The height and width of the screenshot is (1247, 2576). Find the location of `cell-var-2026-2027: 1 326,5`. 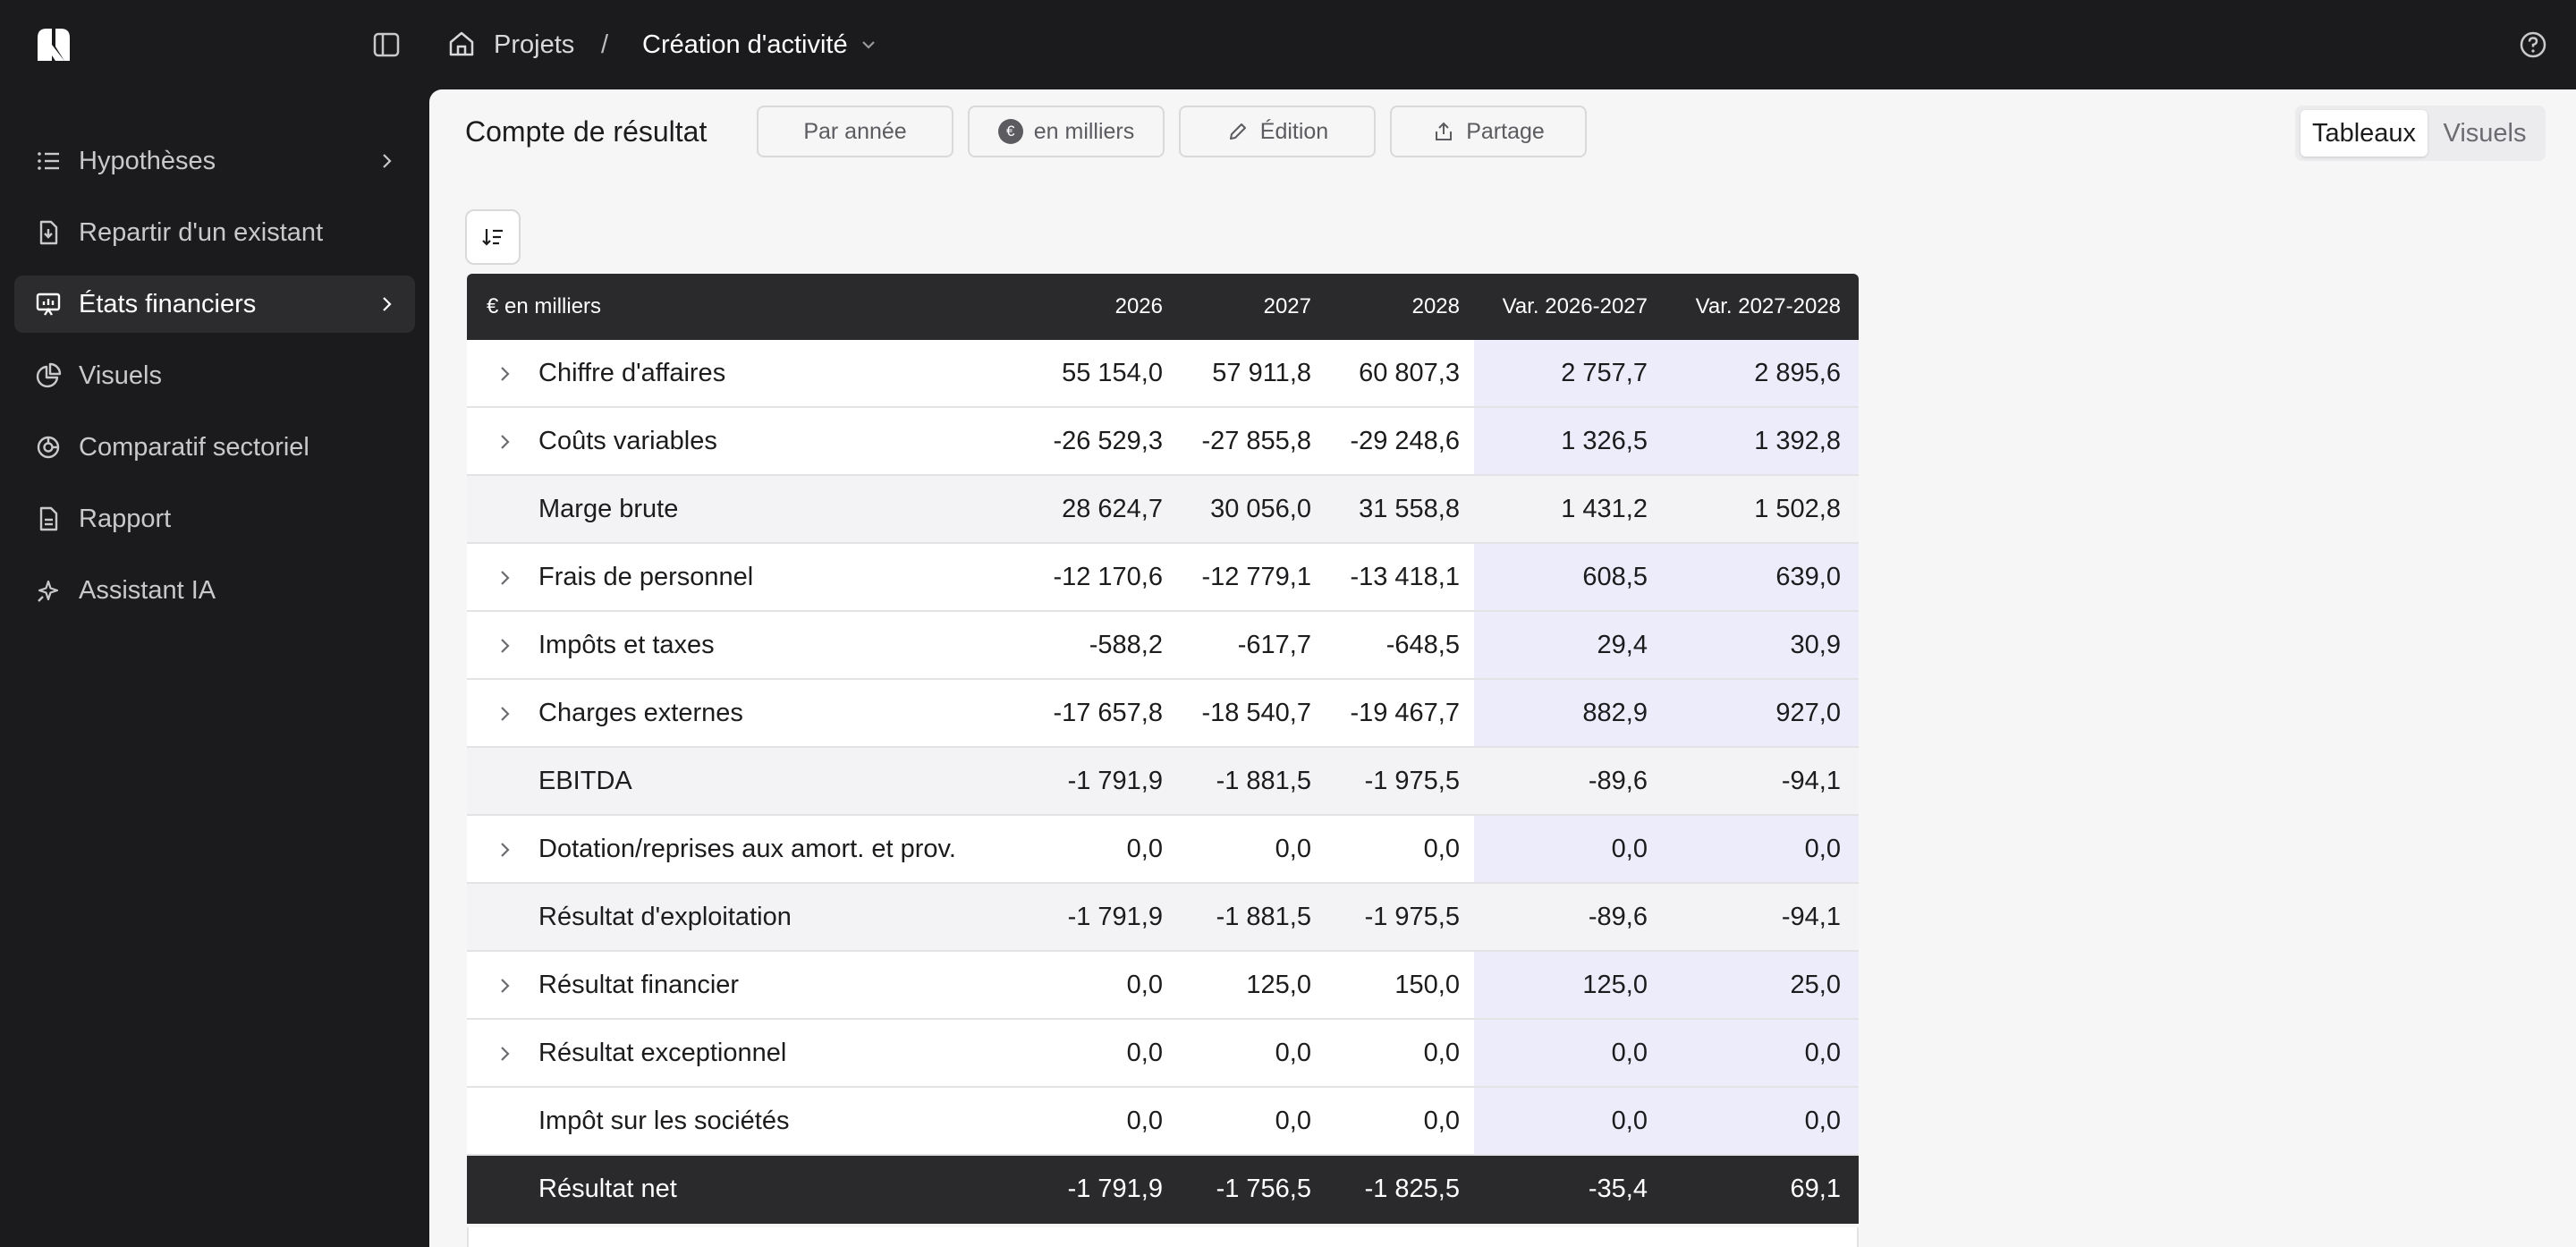

cell-var-2026-2027: 1 326,5 is located at coordinates (1604, 441).